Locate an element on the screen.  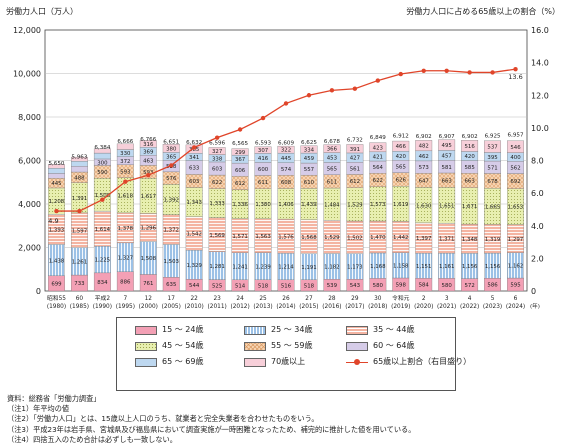
bar-value-label: 423 is located at coordinates (378, 148).